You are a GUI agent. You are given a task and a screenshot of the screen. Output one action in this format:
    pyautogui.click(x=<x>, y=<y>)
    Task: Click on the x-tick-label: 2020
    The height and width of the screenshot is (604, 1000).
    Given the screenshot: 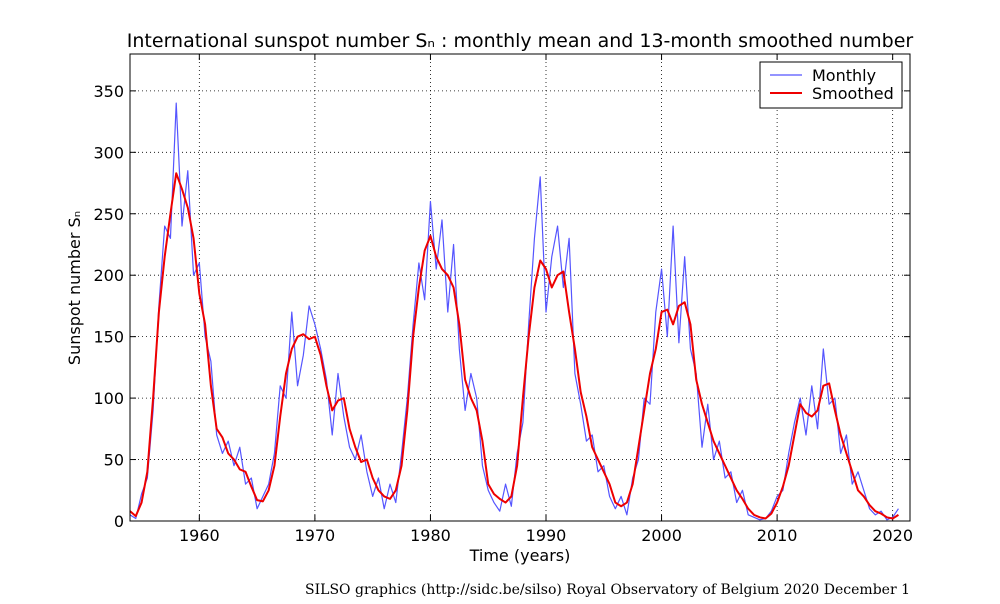 What is the action you would take?
    pyautogui.click(x=892, y=535)
    